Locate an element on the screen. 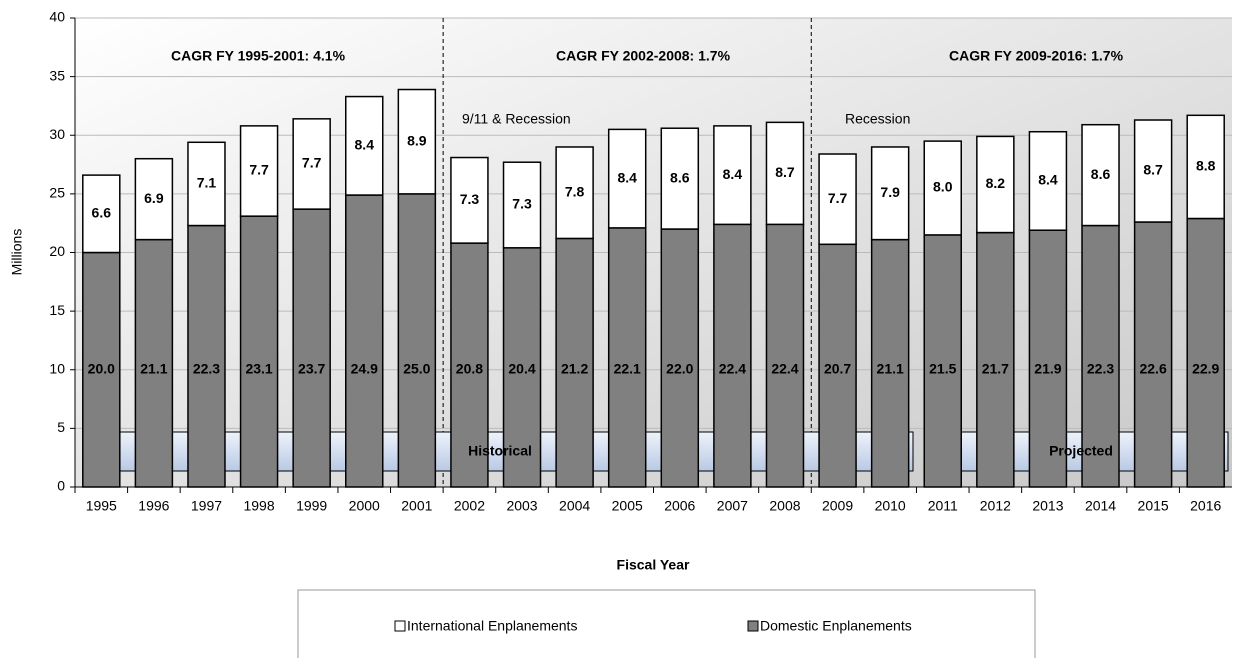 This screenshot has width=1238, height=658. y-axis-title: Millions is located at coordinates (17, 252).